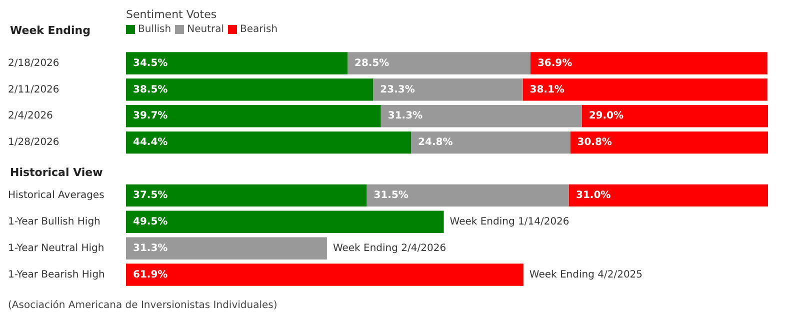 This screenshot has width=793, height=321. I want to click on data-label: 31.5%, so click(391, 196).